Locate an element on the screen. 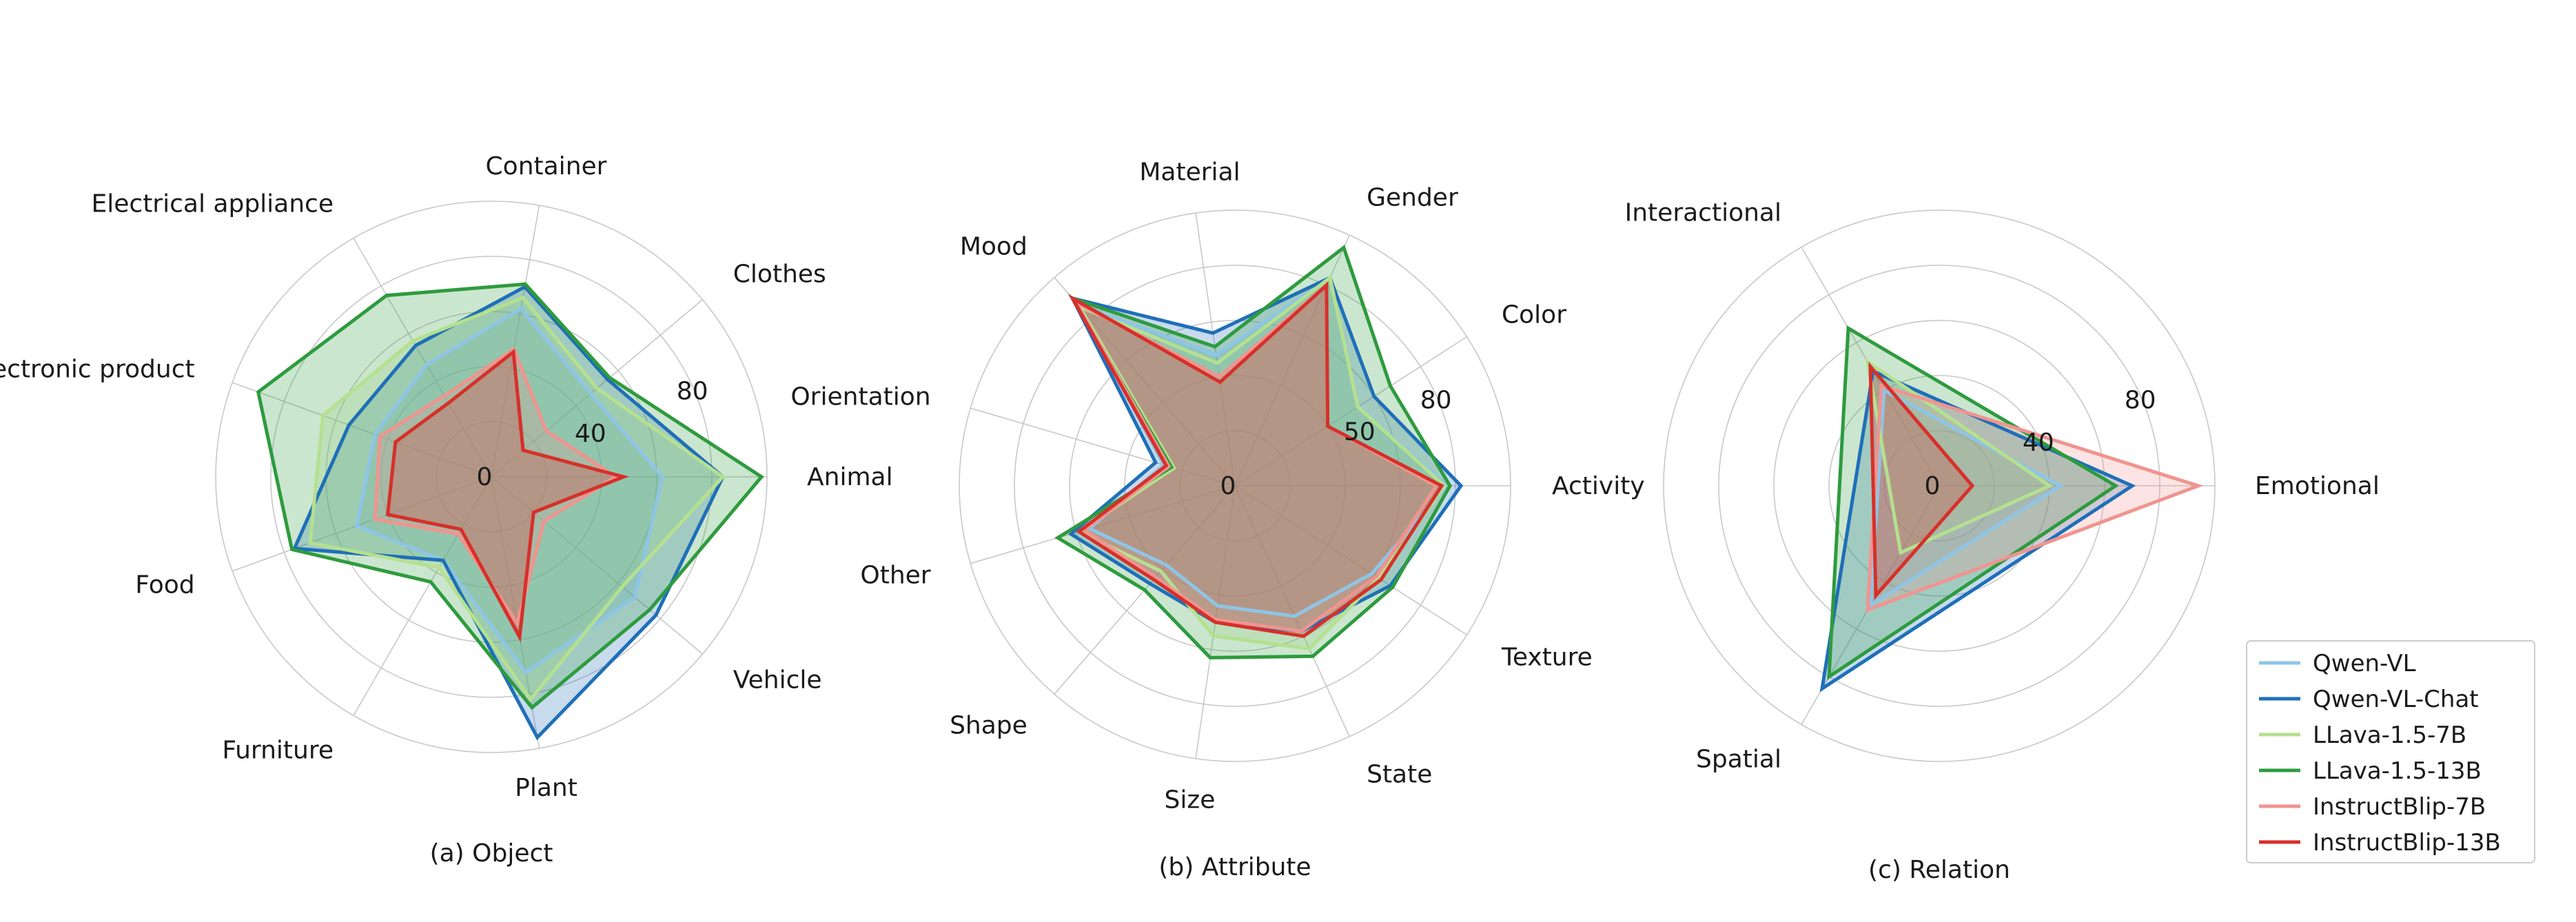  object-category-label: Furniture is located at coordinates (278, 751).